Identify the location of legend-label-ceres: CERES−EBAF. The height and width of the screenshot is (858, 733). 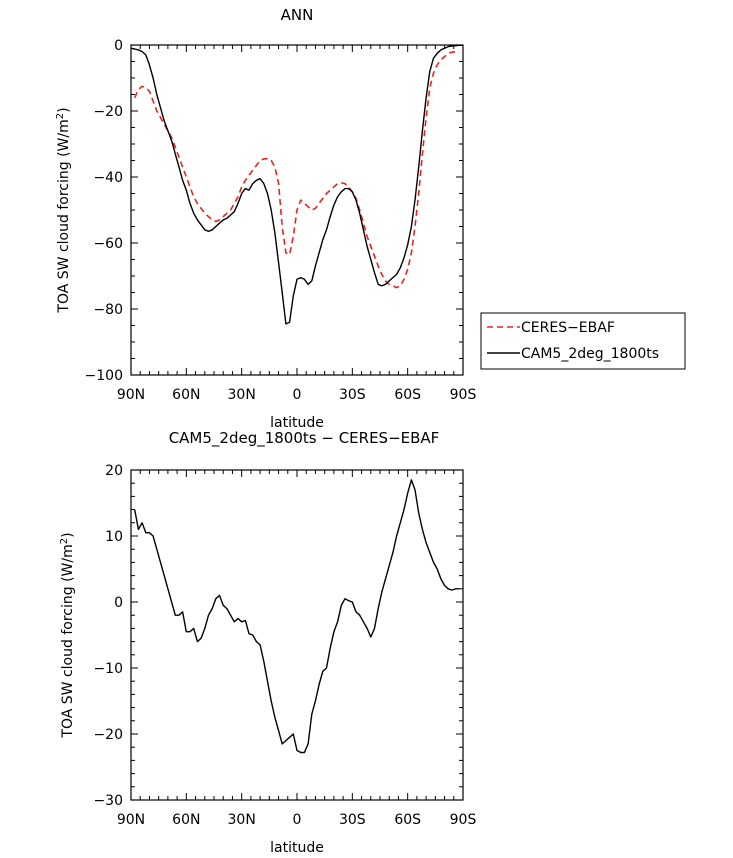
(568, 328).